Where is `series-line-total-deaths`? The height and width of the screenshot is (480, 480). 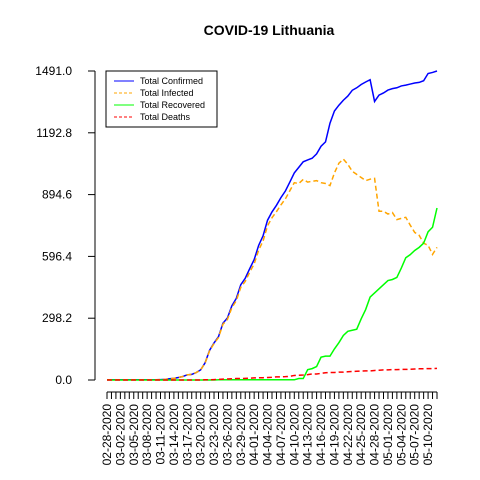
series-line-total-deaths is located at coordinates (272, 374).